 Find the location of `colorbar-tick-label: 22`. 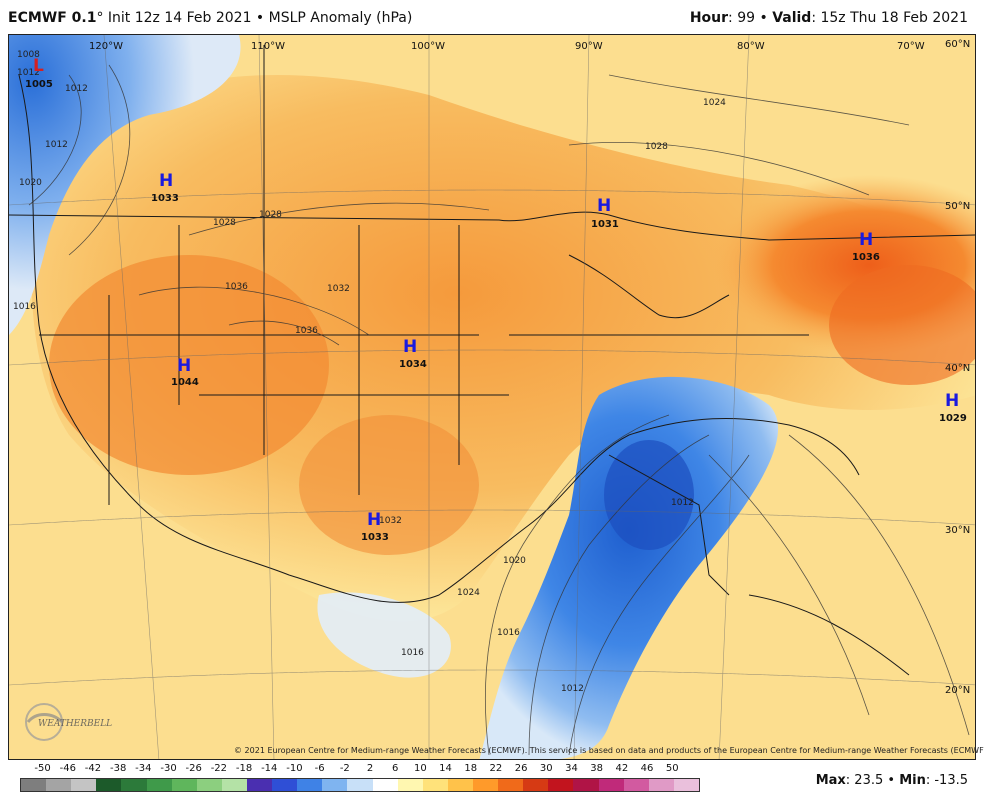

colorbar-tick-label: 22 is located at coordinates (496, 768).